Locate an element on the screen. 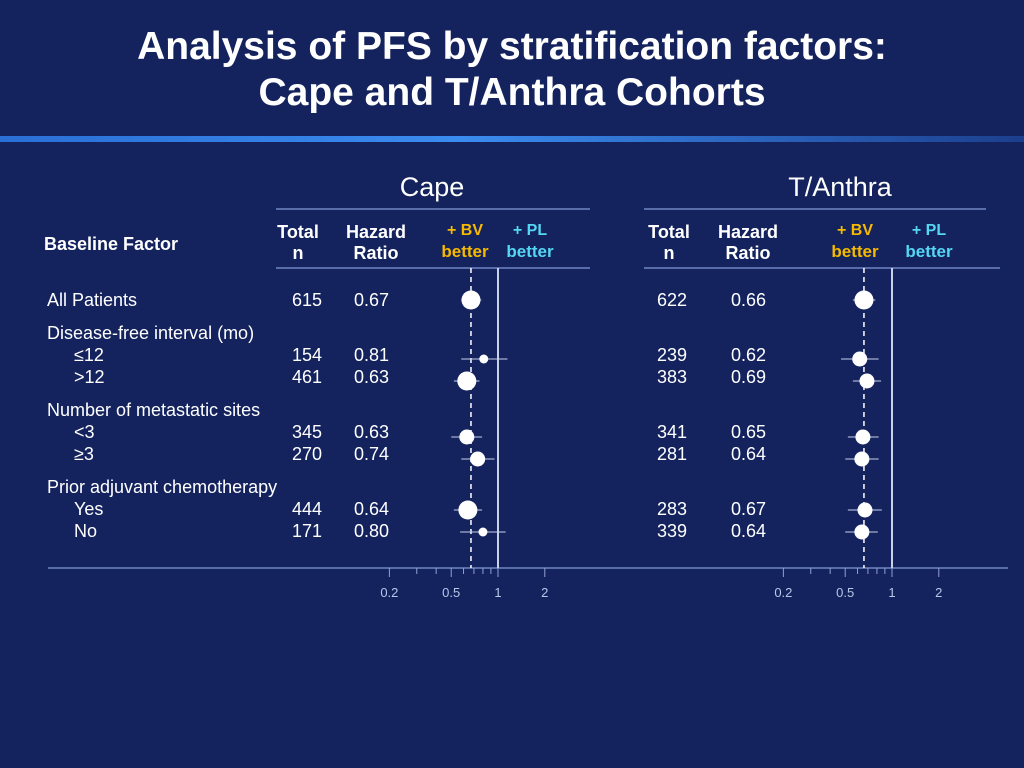 This screenshot has height=768, width=1024. row-label-sites-ge3: ≥3 is located at coordinates (84, 454).